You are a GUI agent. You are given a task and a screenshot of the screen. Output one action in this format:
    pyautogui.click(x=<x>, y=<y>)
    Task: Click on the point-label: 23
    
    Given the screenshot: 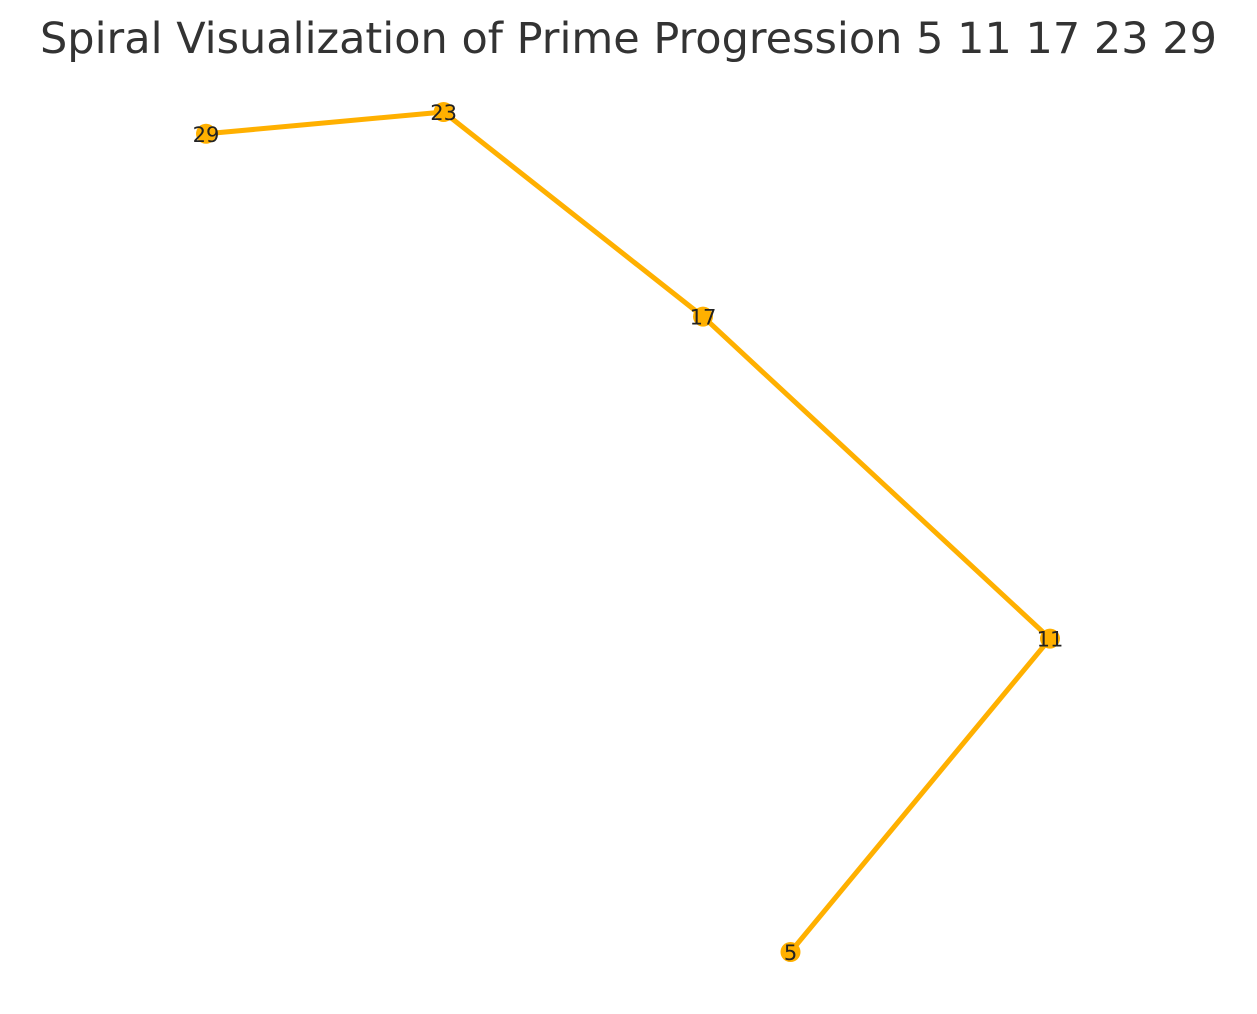 What is the action you would take?
    pyautogui.click(x=443, y=113)
    